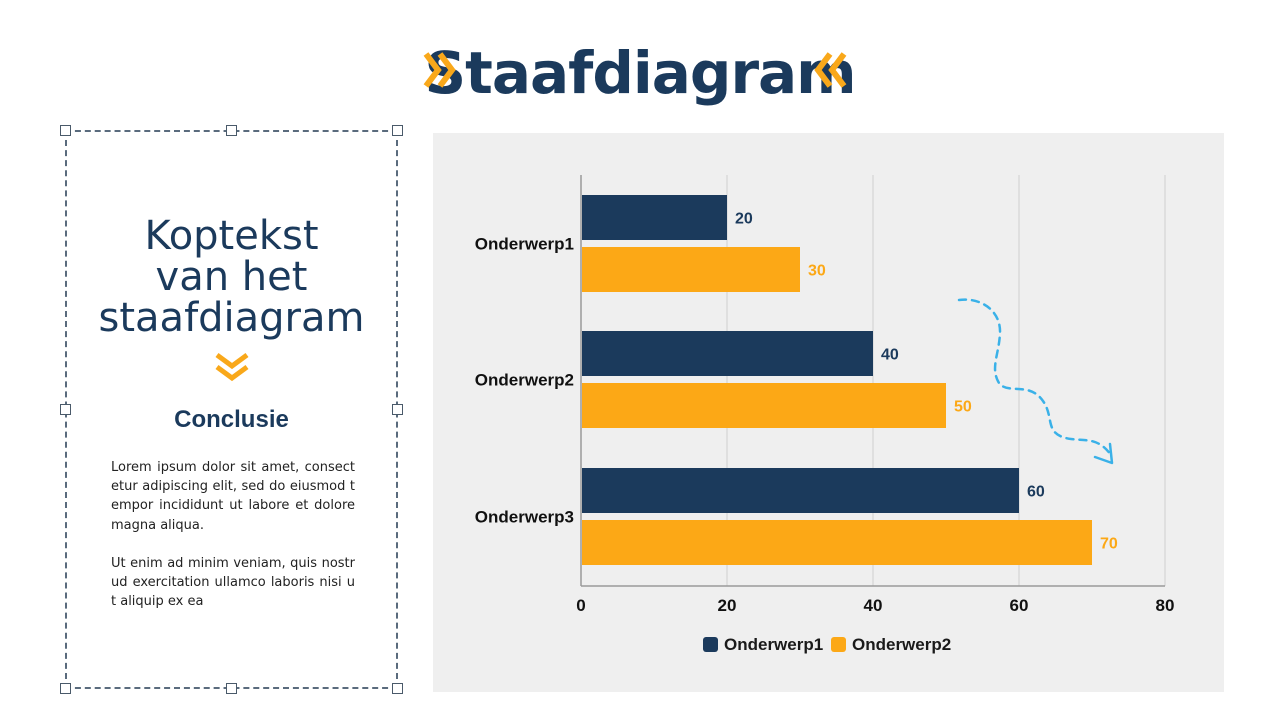 Image resolution: width=1280 pixels, height=720 pixels. Describe the element at coordinates (691, 269) in the screenshot. I see `bar-onderwerp2-onderwerp1` at that location.